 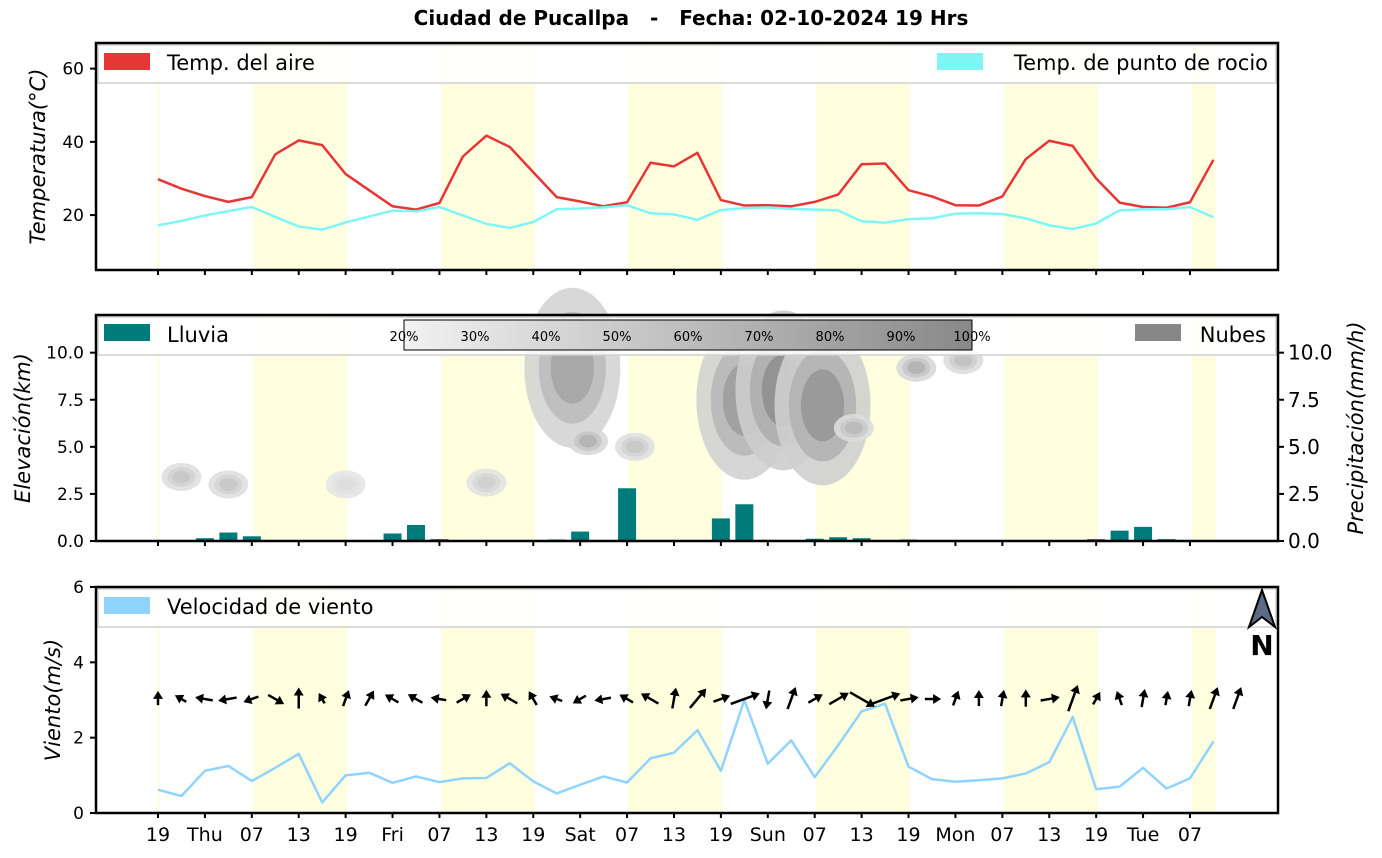 What do you see at coordinates (971, 337) in the screenshot?
I see `cloud-scale-label: 100%` at bounding box center [971, 337].